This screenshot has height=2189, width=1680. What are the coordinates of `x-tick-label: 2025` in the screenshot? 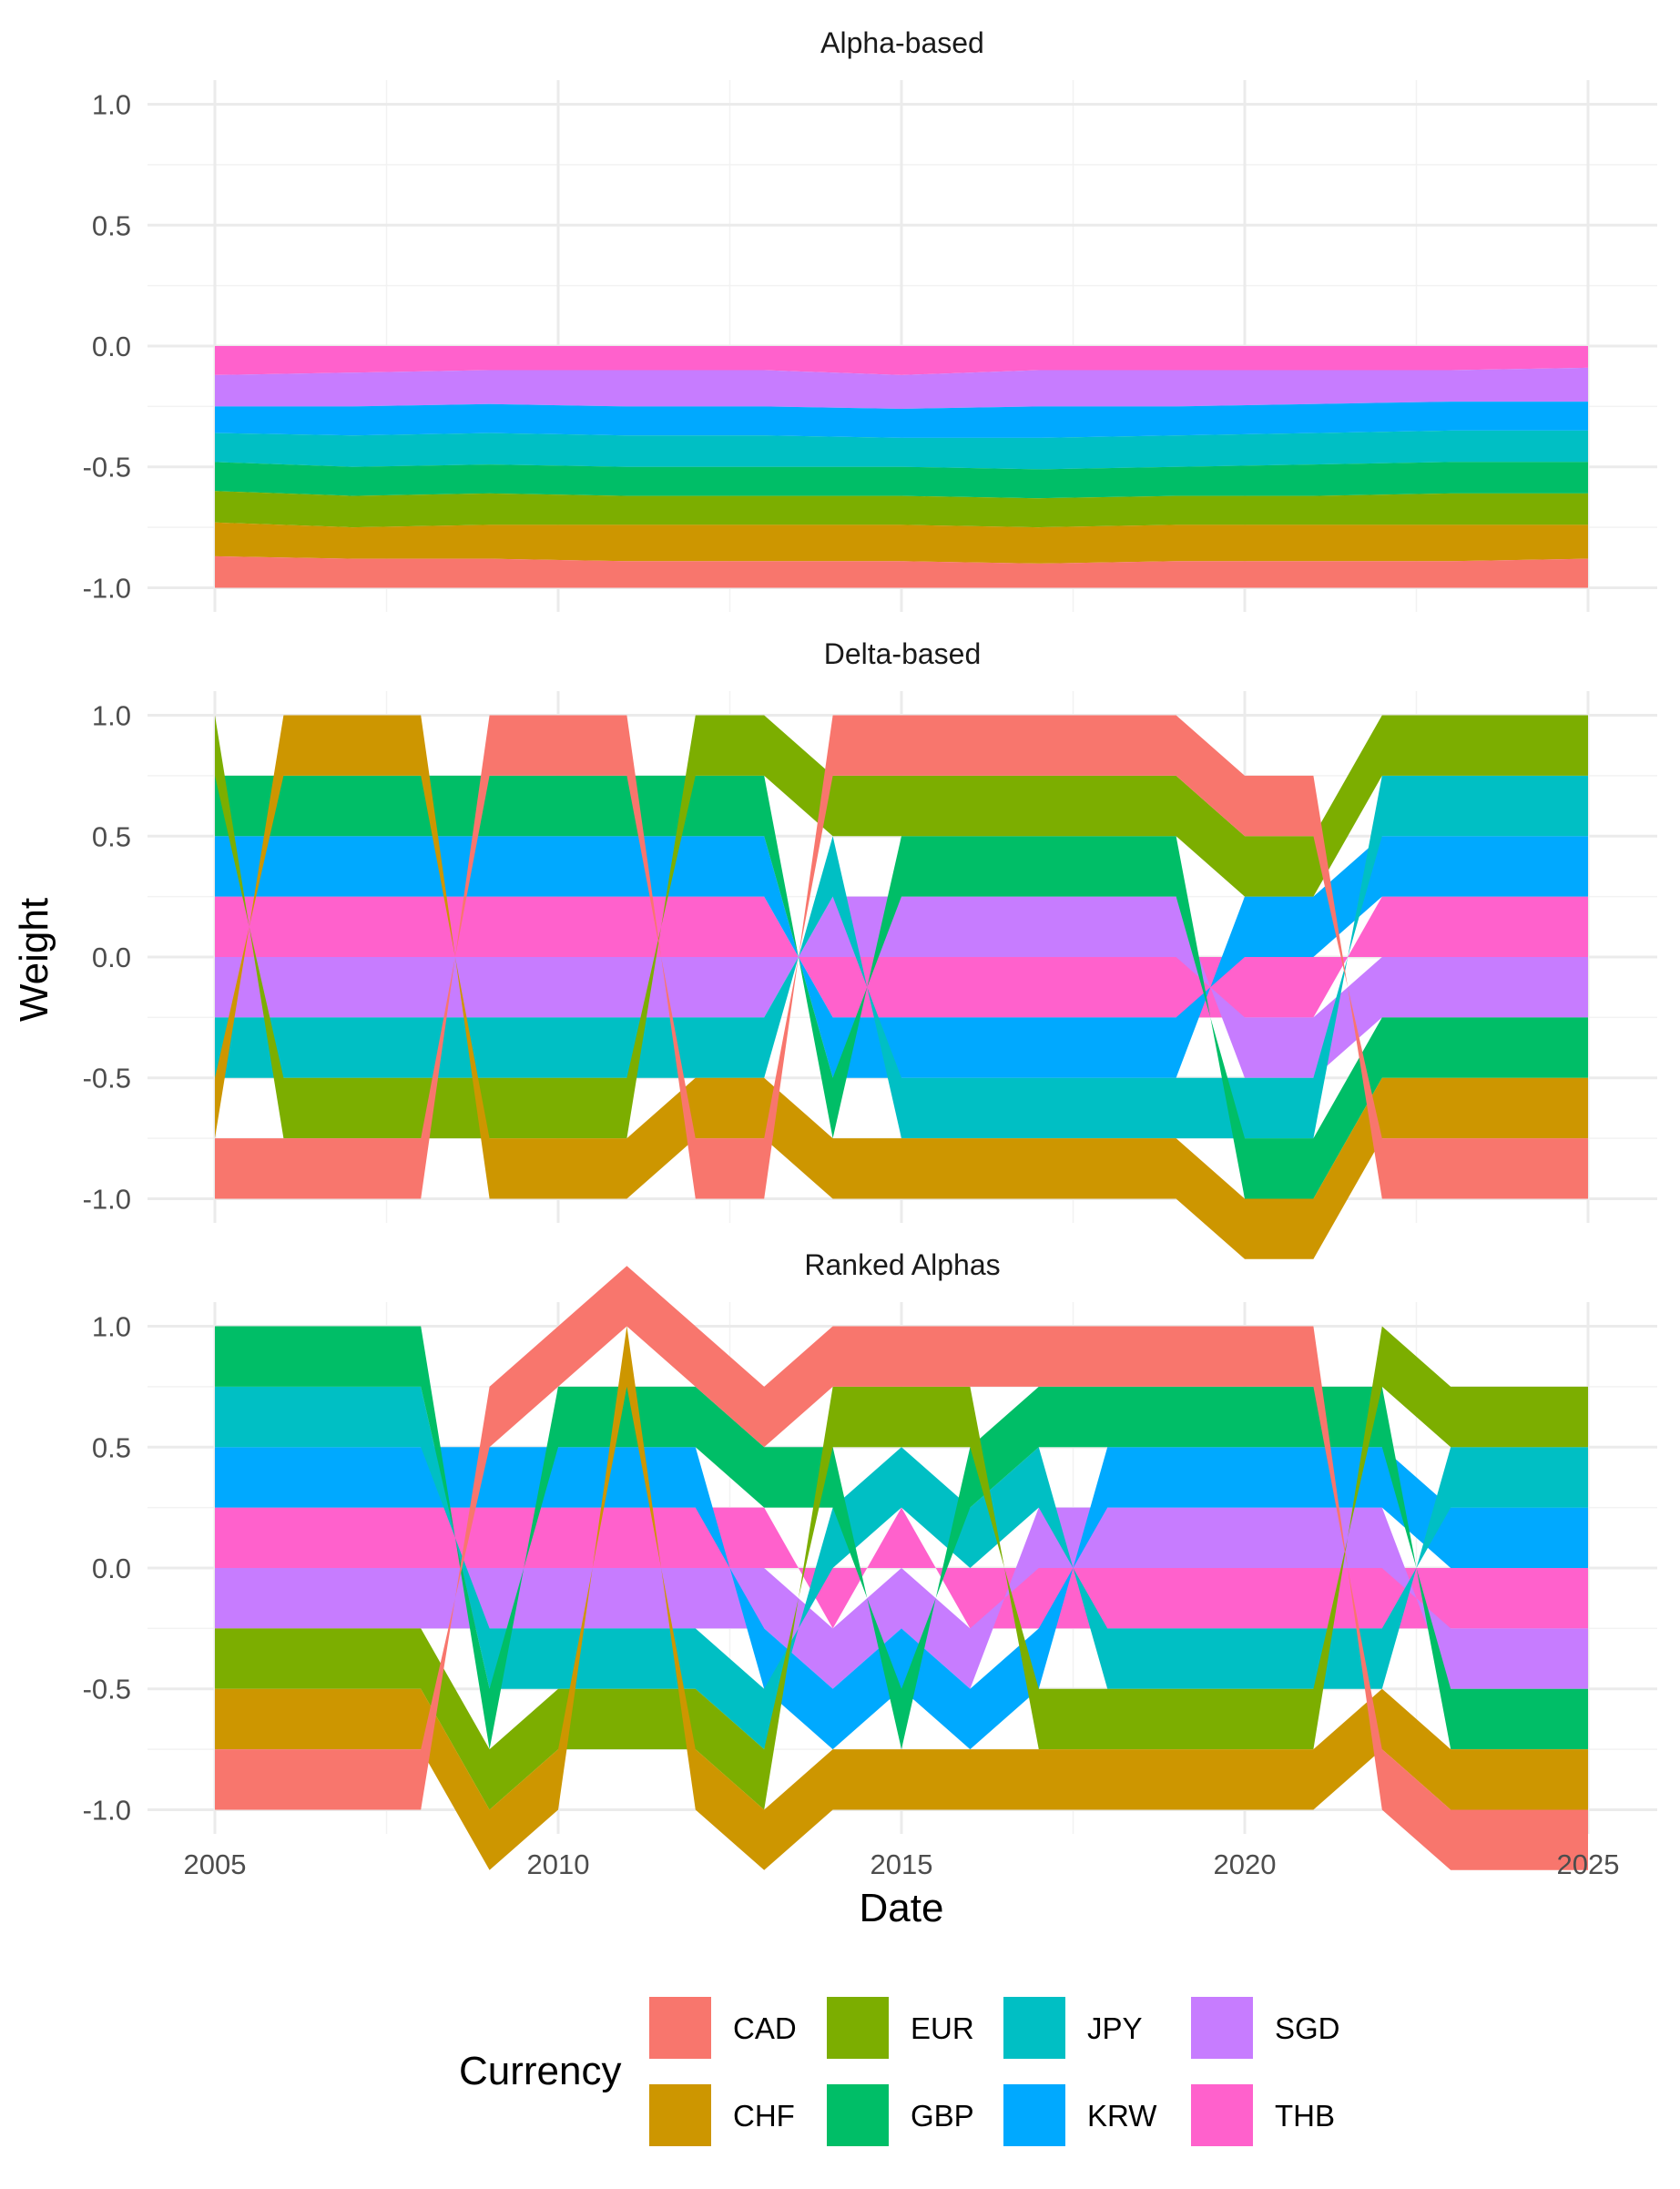 It's located at (1589, 1864).